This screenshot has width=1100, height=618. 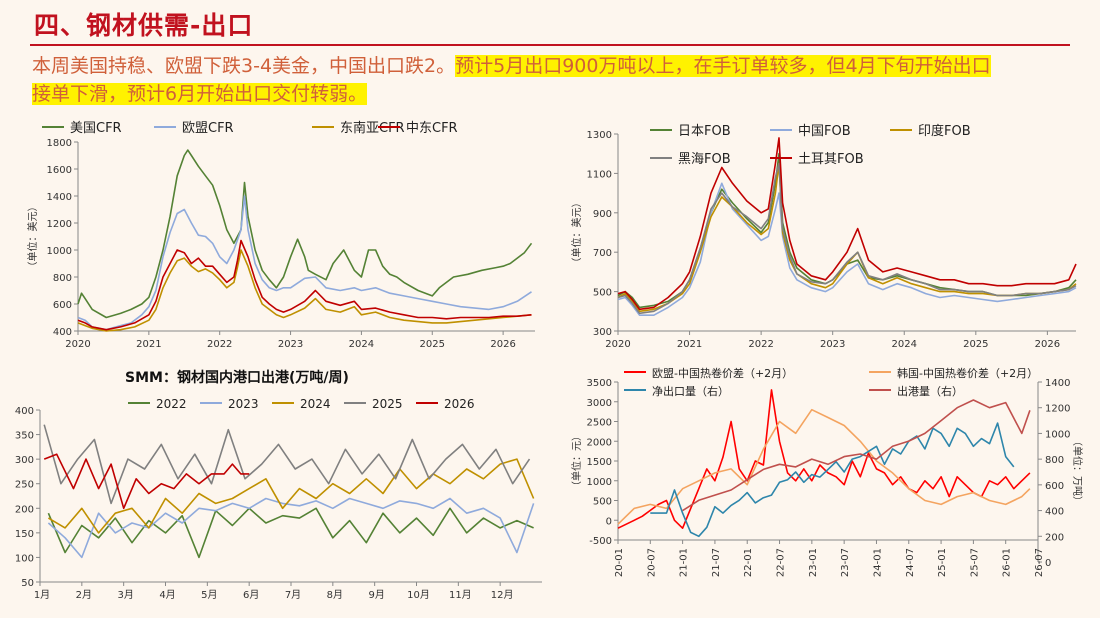 I want to click on x-tick-label: 21-07, so click(x=716, y=562).